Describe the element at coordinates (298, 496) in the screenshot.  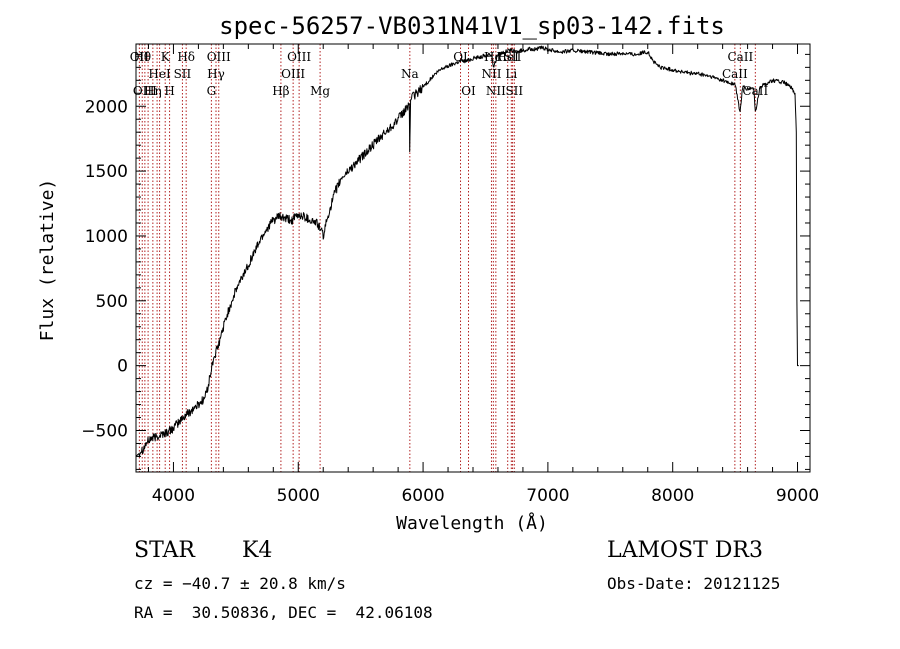
I see `x-tick-label-1: 5000` at that location.